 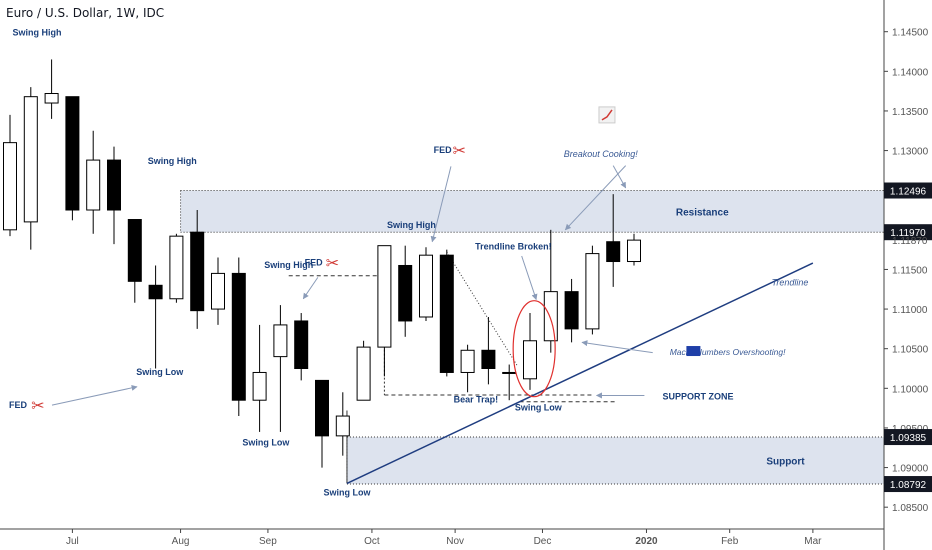 What do you see at coordinates (910, 270) in the screenshot?
I see `y-tick-label: 1.11500` at bounding box center [910, 270].